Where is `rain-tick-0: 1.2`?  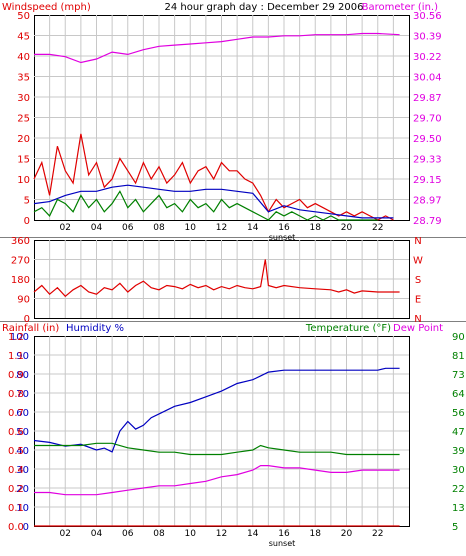 rain-tick-0: 1.2 is located at coordinates (16, 337).